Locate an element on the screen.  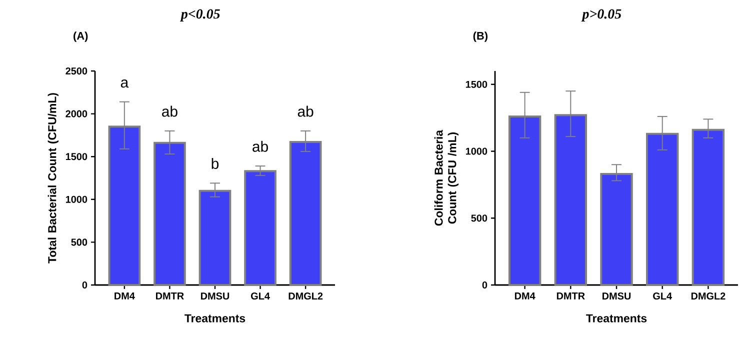
chart-title: p<0.05 is located at coordinates (200, 15).